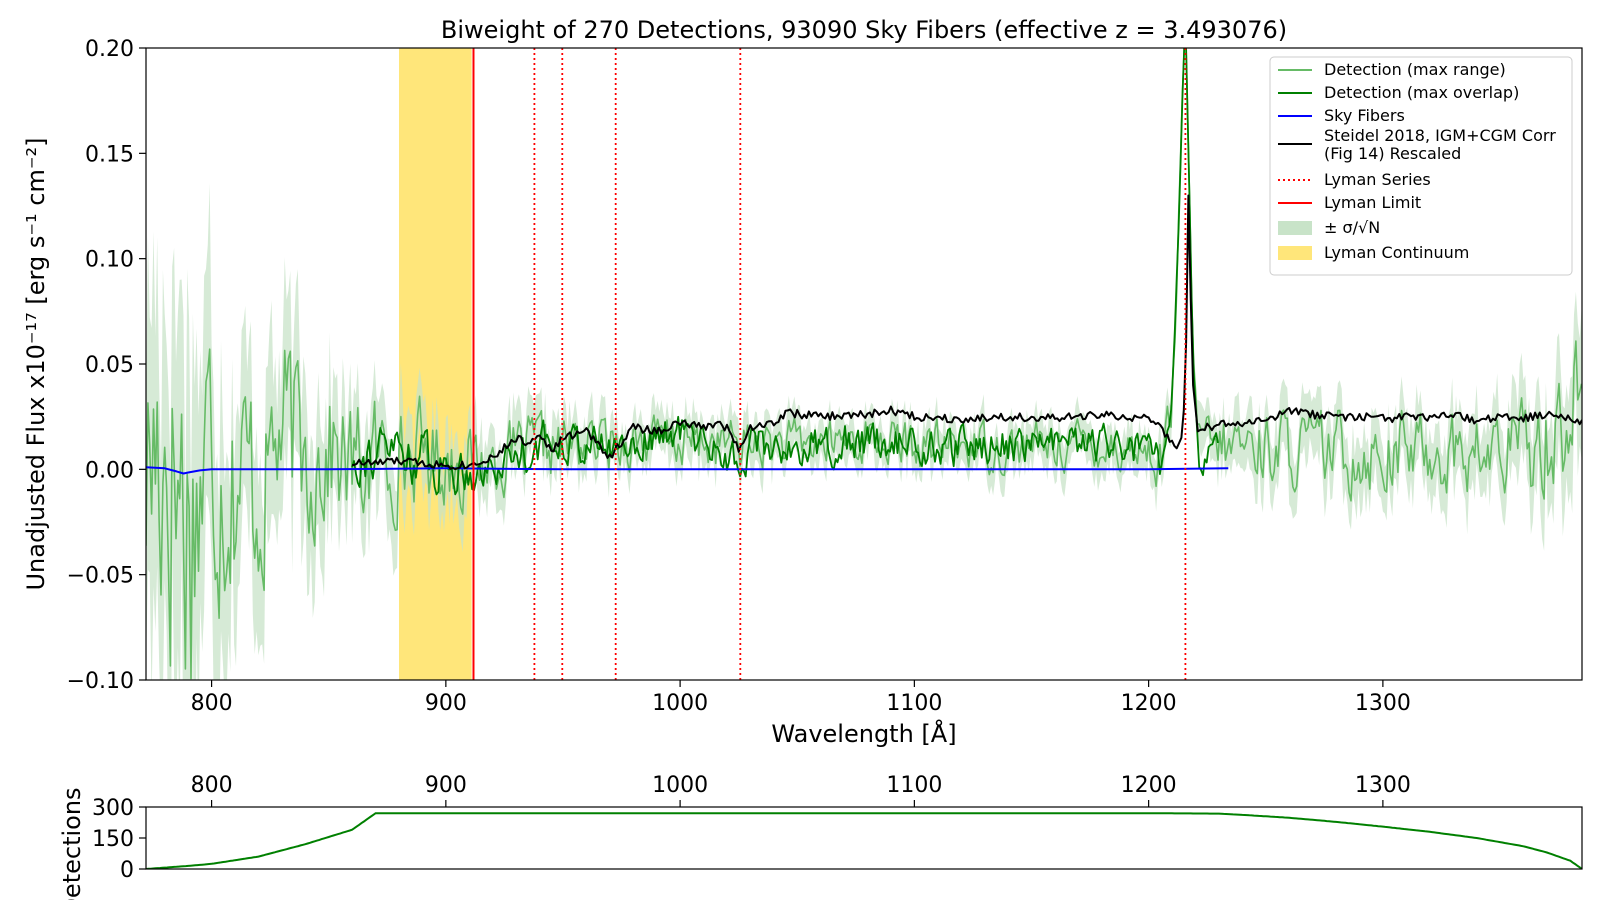 This screenshot has width=1600, height=900. Describe the element at coordinates (680, 703) in the screenshot. I see `x-tick-label: 1000` at that location.